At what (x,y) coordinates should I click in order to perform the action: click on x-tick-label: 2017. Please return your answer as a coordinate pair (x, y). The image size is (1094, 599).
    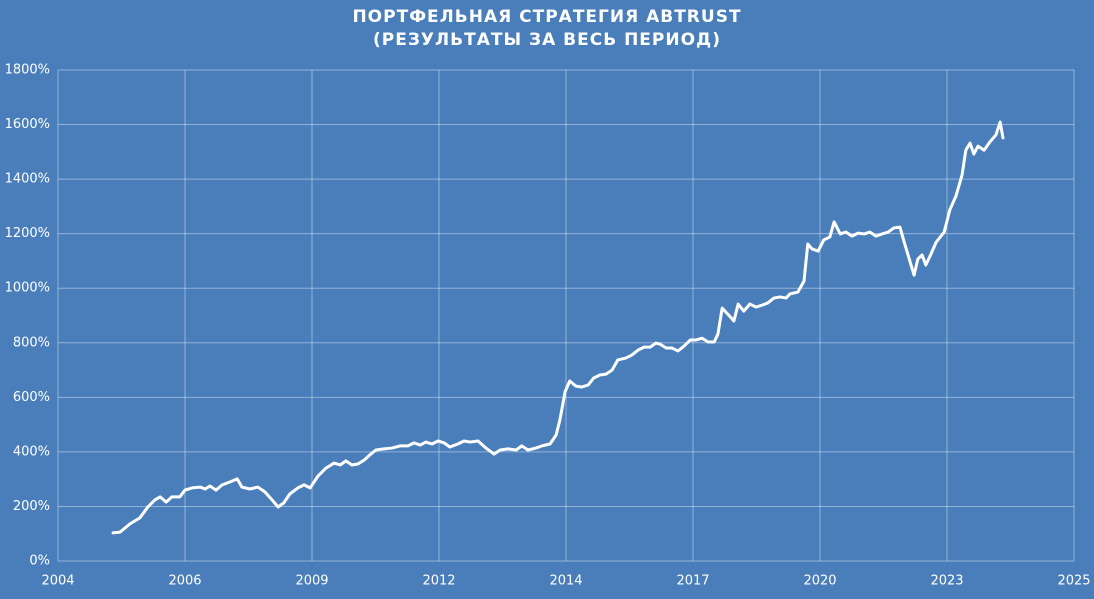
    Looking at the image, I should click on (692, 581).